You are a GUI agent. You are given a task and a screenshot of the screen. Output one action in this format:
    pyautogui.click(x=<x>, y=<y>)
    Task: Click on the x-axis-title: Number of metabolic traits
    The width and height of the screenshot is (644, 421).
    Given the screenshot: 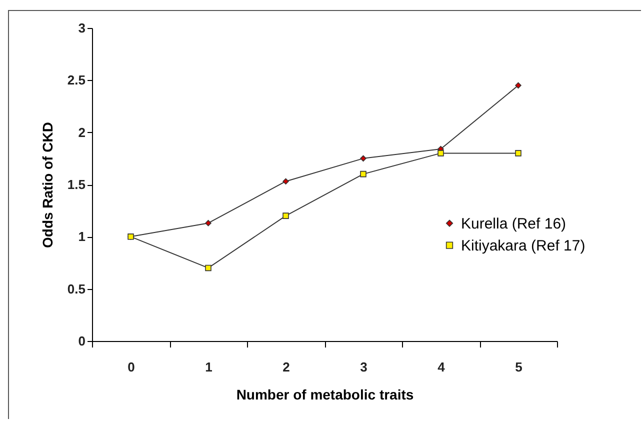 What is the action you would take?
    pyautogui.click(x=325, y=394)
    